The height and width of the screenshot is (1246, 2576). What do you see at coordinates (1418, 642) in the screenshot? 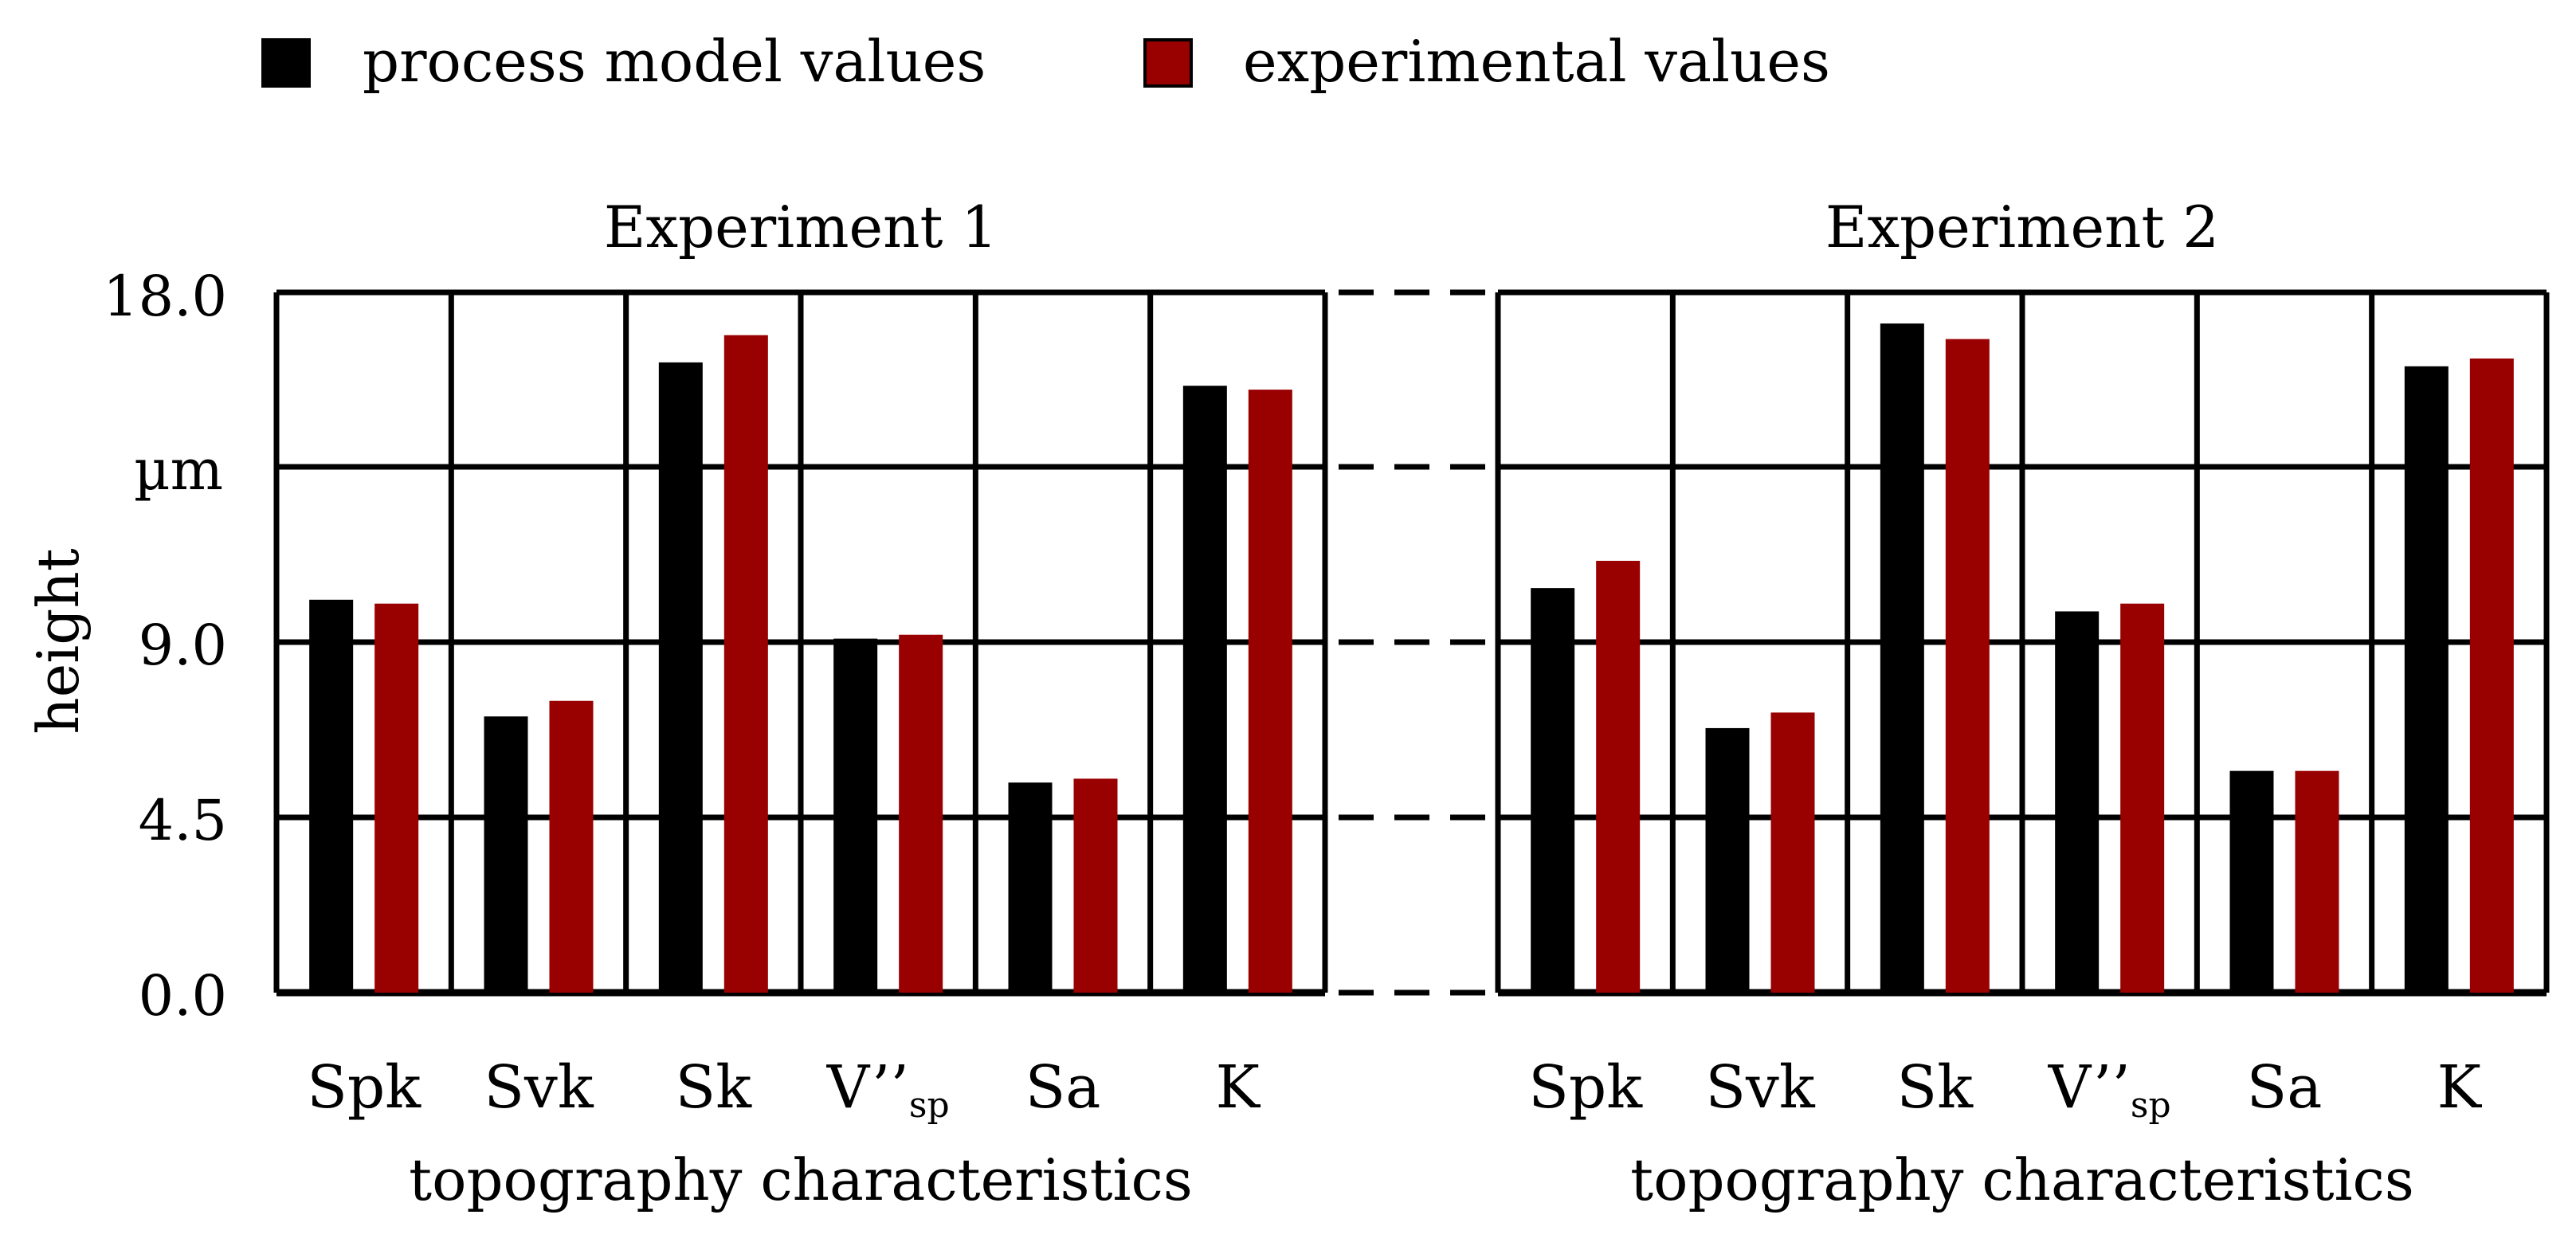
I see `panel-break-connectors` at bounding box center [1418, 642].